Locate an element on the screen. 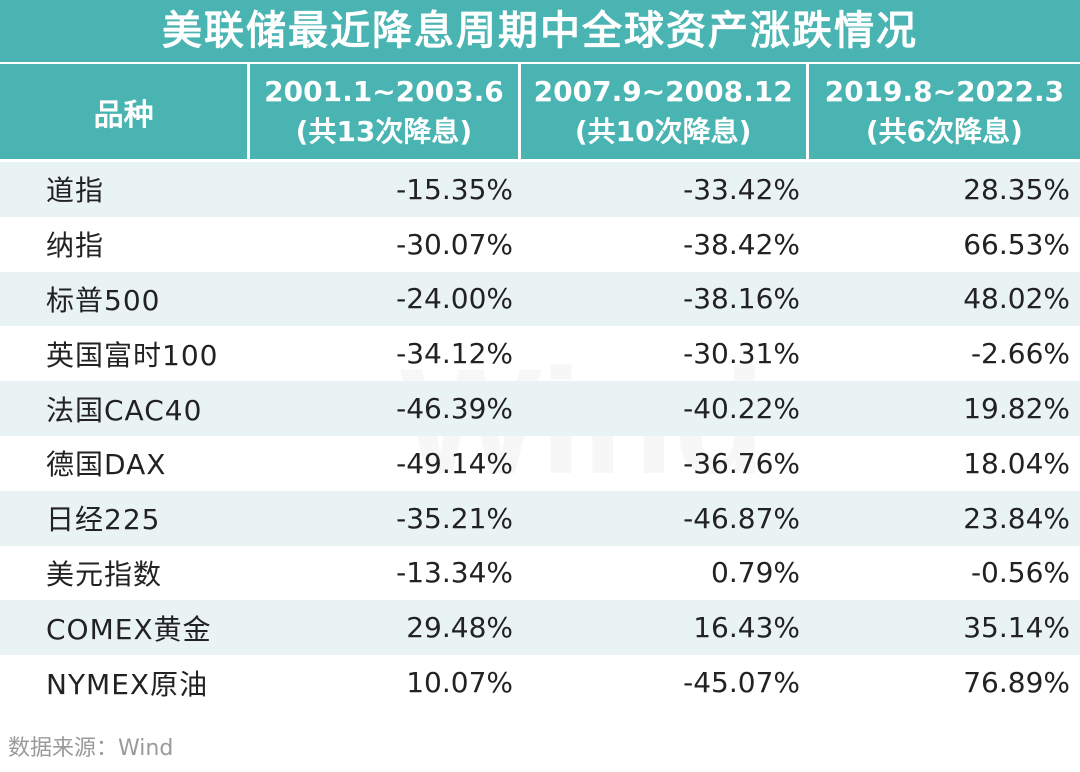 This screenshot has height=772, width=1080. row-value-2007: -38.42% is located at coordinates (741, 244).